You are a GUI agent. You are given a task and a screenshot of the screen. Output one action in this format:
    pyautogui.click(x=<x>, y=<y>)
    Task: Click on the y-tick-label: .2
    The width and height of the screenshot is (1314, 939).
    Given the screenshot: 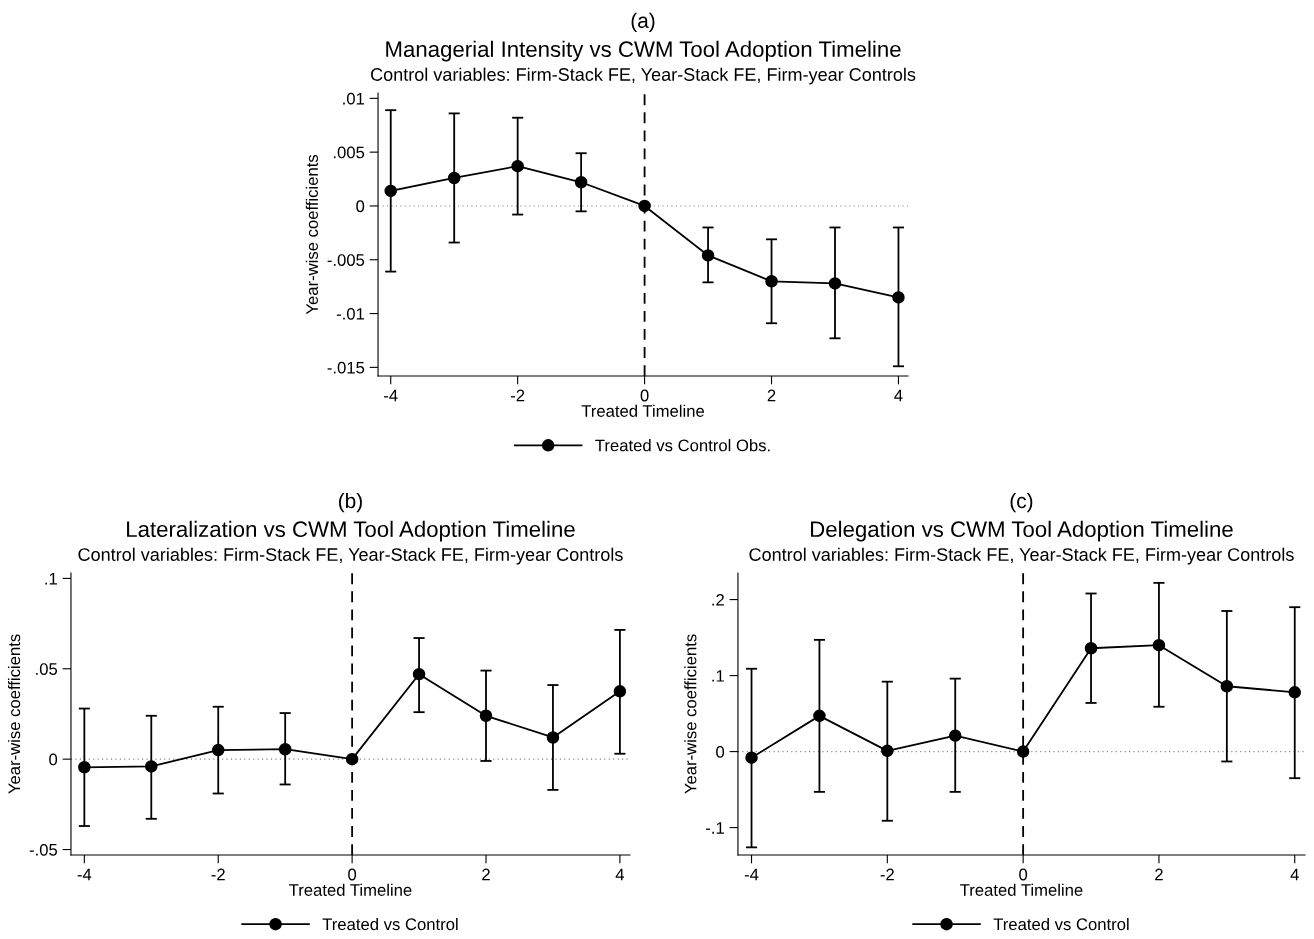 What is the action you would take?
    pyautogui.click(x=718, y=599)
    